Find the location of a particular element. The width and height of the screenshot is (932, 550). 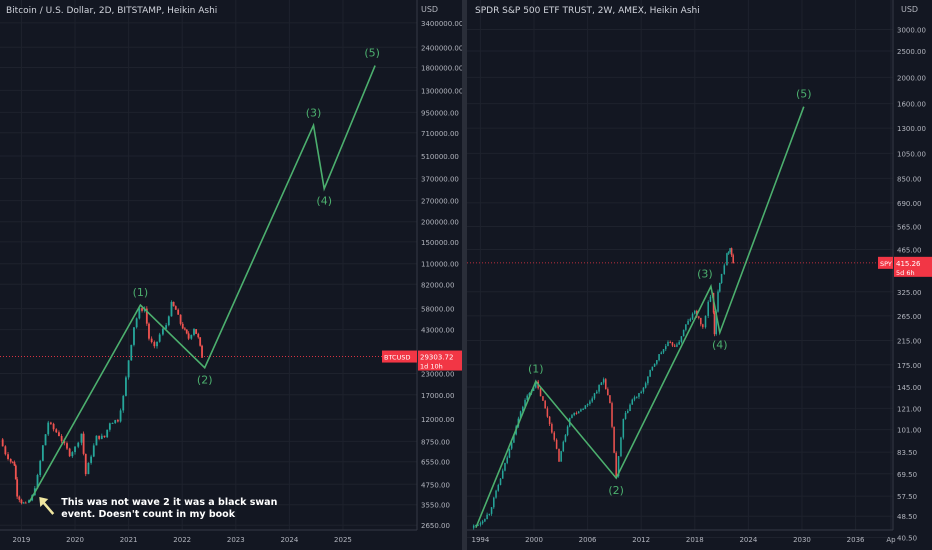

btc-wave-label-1: (1) is located at coordinates (141, 292).